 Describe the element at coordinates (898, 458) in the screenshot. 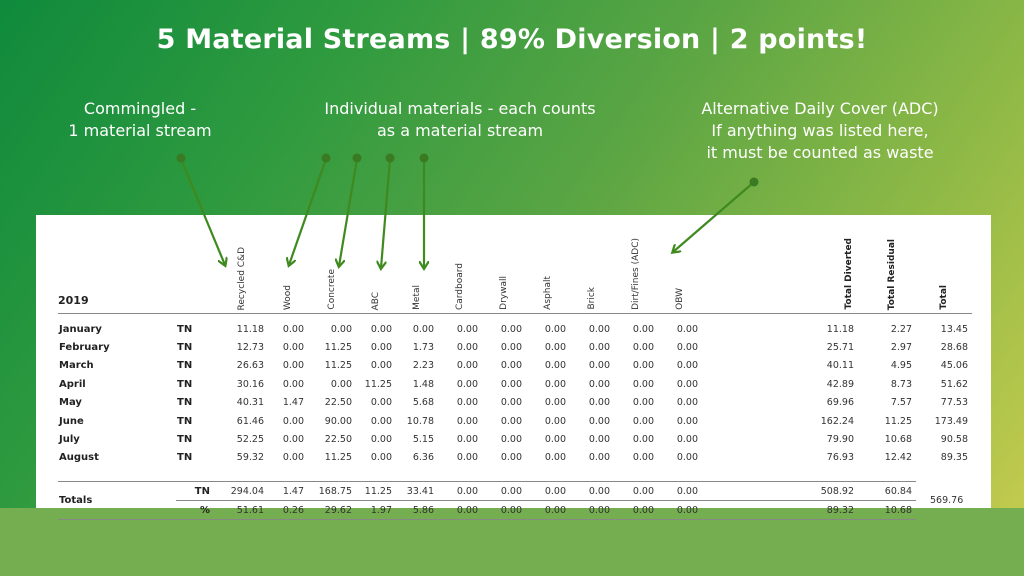

I see `cell-value: 12.42` at that location.